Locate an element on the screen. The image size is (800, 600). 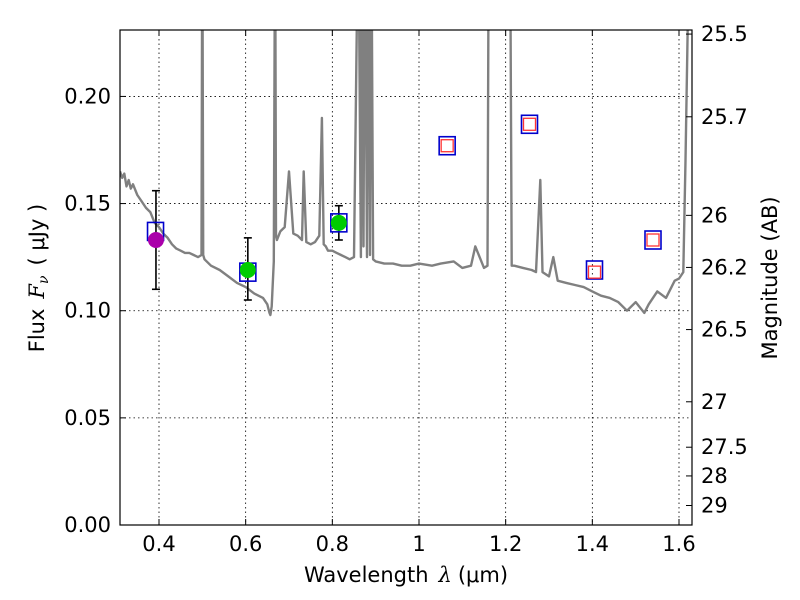
y2-tick-label: 27.5 is located at coordinates (724, 447).